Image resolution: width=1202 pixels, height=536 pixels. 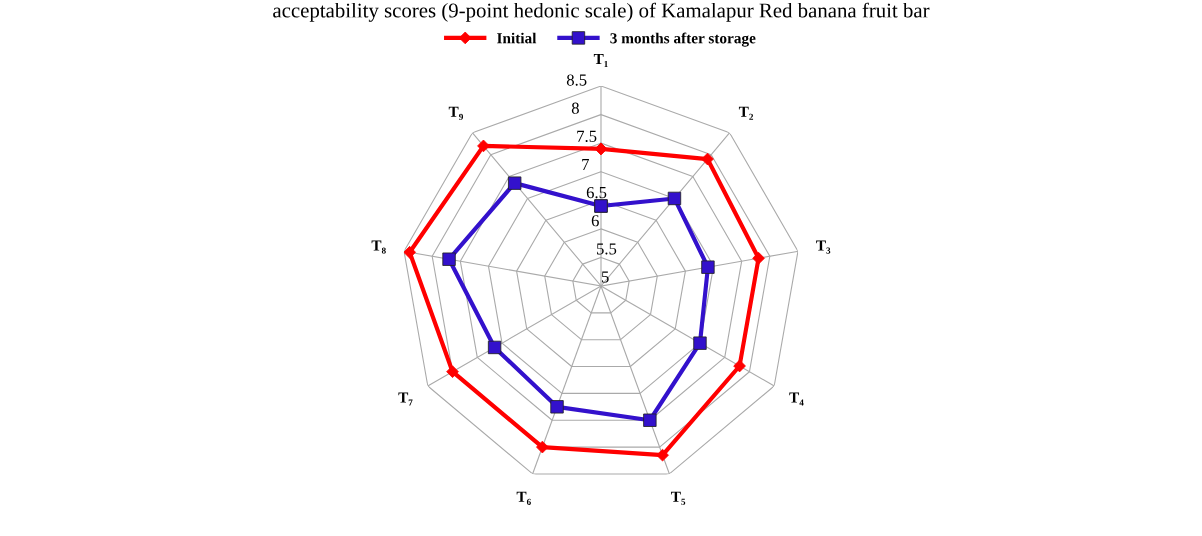 What do you see at coordinates (823, 247) in the screenshot?
I see `spoke-label: T₃` at bounding box center [823, 247].